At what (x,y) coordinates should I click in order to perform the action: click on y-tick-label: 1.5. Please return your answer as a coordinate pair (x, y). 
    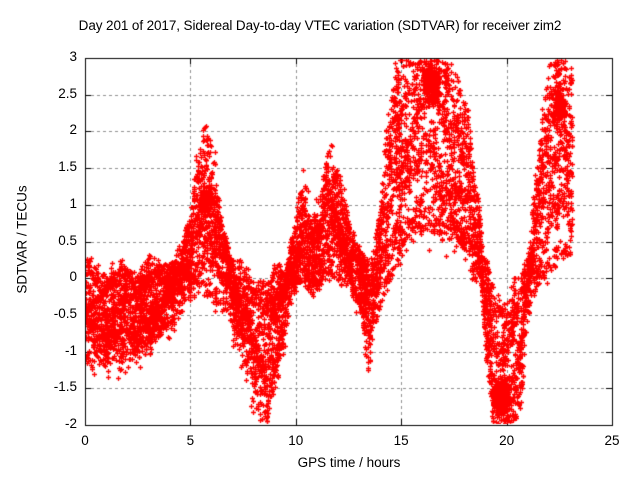
    Looking at the image, I should click on (67, 167).